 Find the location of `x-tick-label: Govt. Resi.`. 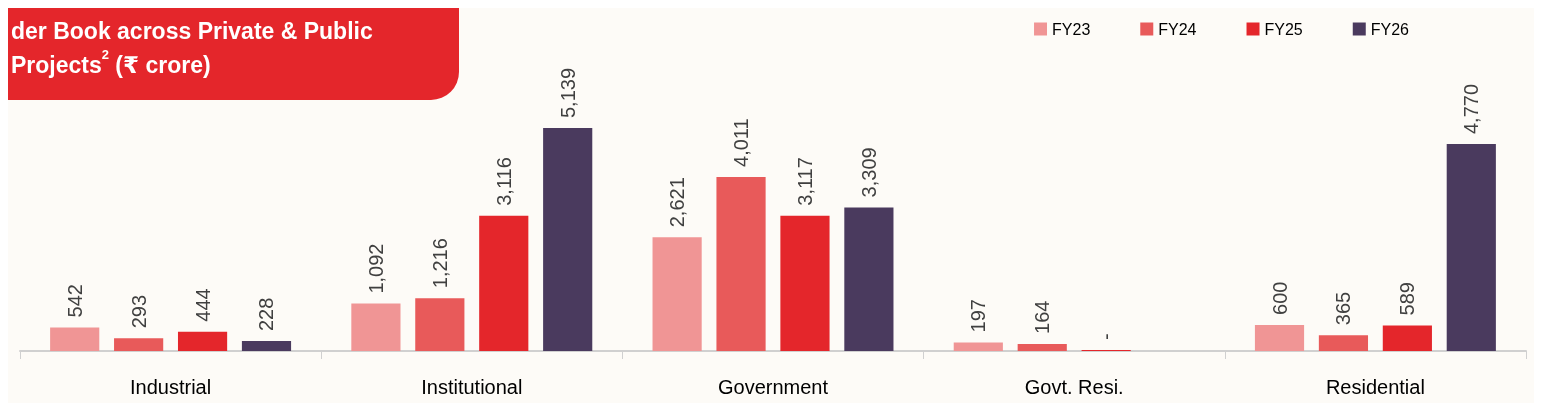

x-tick-label: Govt. Resi. is located at coordinates (1074, 387).